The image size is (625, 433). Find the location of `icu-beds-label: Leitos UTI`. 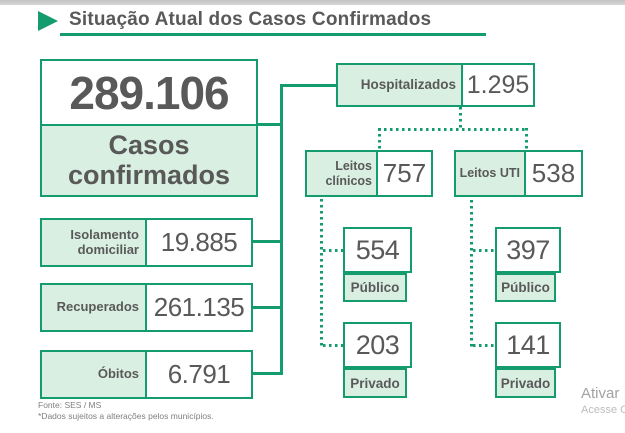

icu-beds-label: Leitos UTI is located at coordinates (491, 173).